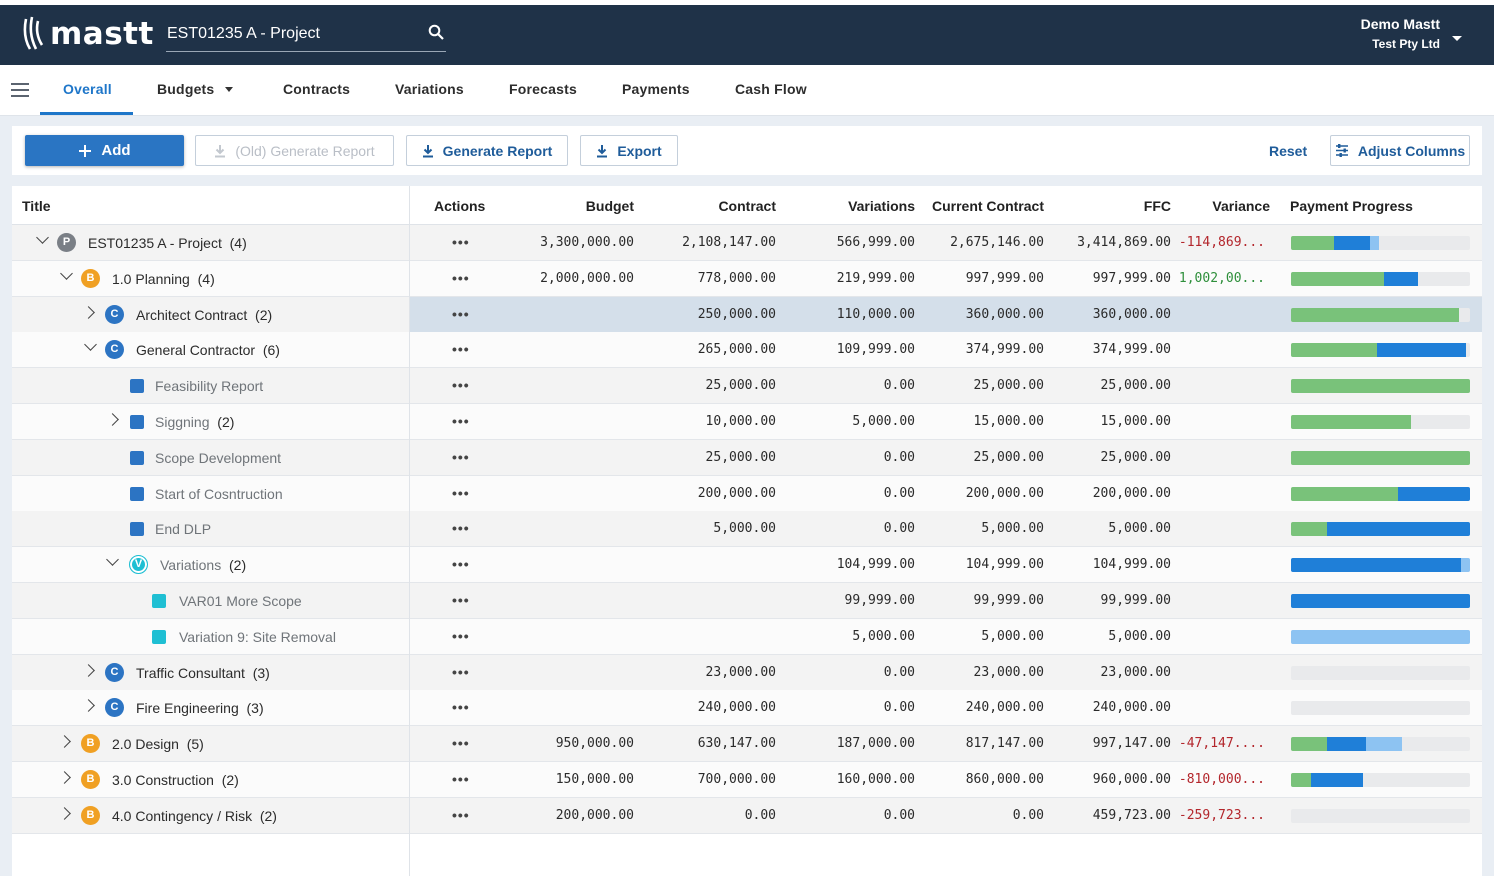  What do you see at coordinates (1131, 350) in the screenshot?
I see `cell-ffc: 374,999.00` at bounding box center [1131, 350].